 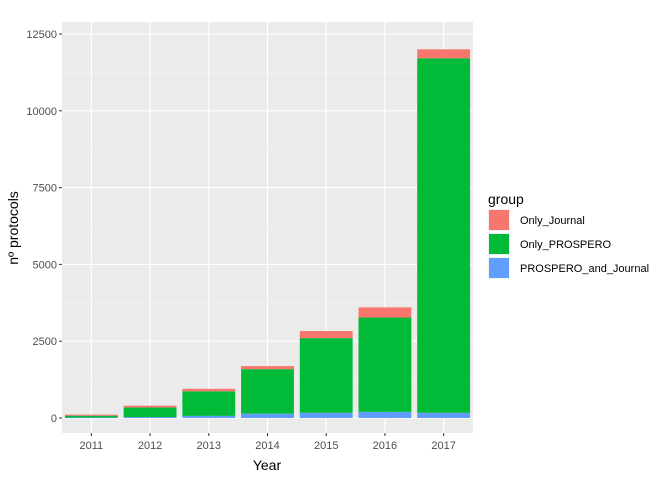 What do you see at coordinates (45, 342) in the screenshot?
I see `y-tick-label: 2500` at bounding box center [45, 342].